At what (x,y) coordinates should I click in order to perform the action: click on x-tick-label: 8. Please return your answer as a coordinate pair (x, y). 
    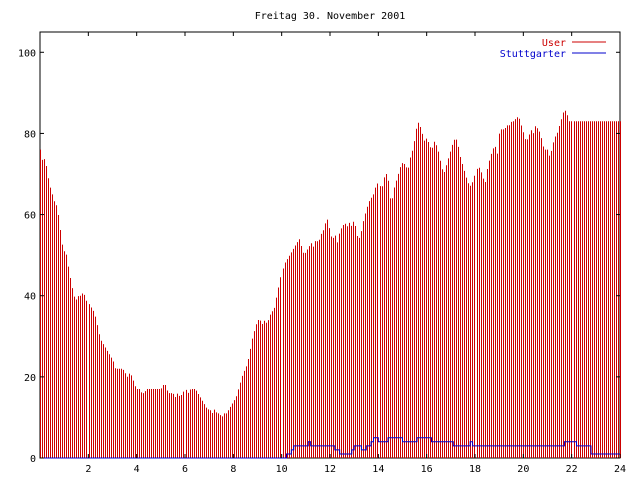
    Looking at the image, I should click on (233, 469).